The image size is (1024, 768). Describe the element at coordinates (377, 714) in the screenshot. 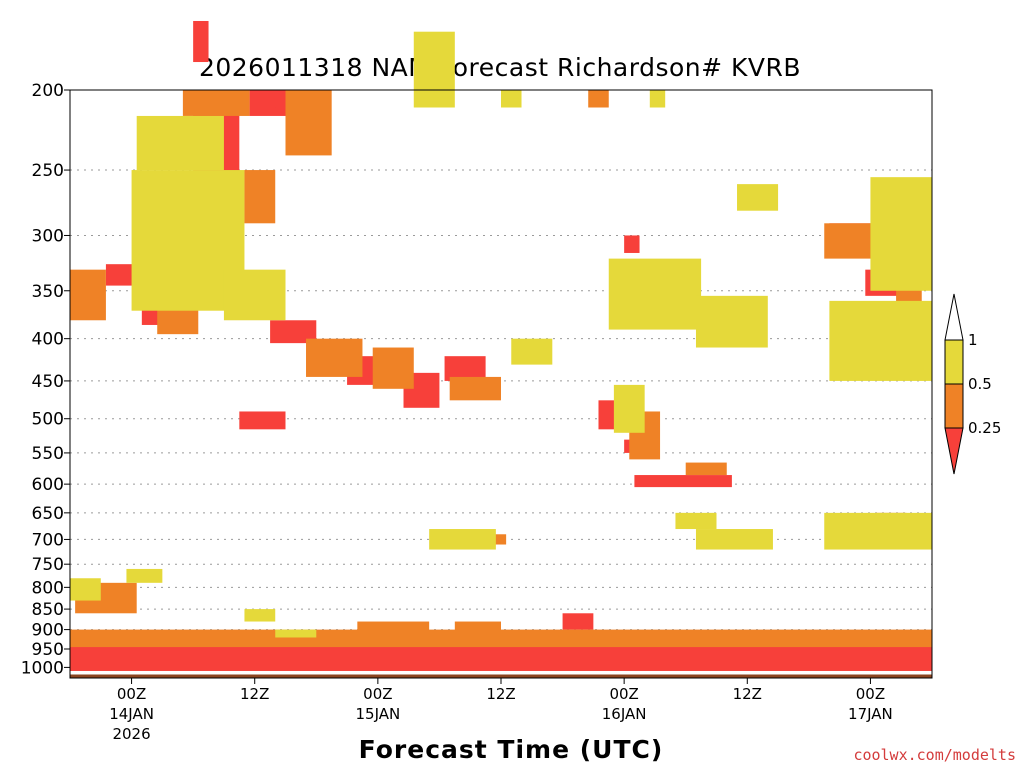

I see `x-tick-date: 15JAN` at that location.